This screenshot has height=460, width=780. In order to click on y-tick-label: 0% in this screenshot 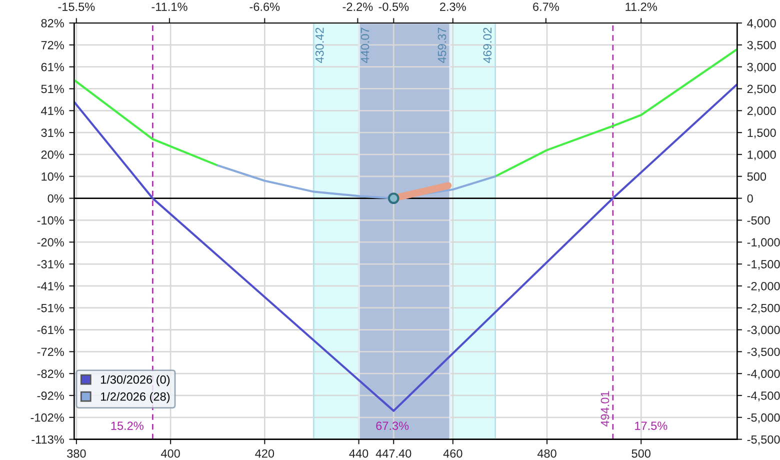, I will do `click(56, 198)`.